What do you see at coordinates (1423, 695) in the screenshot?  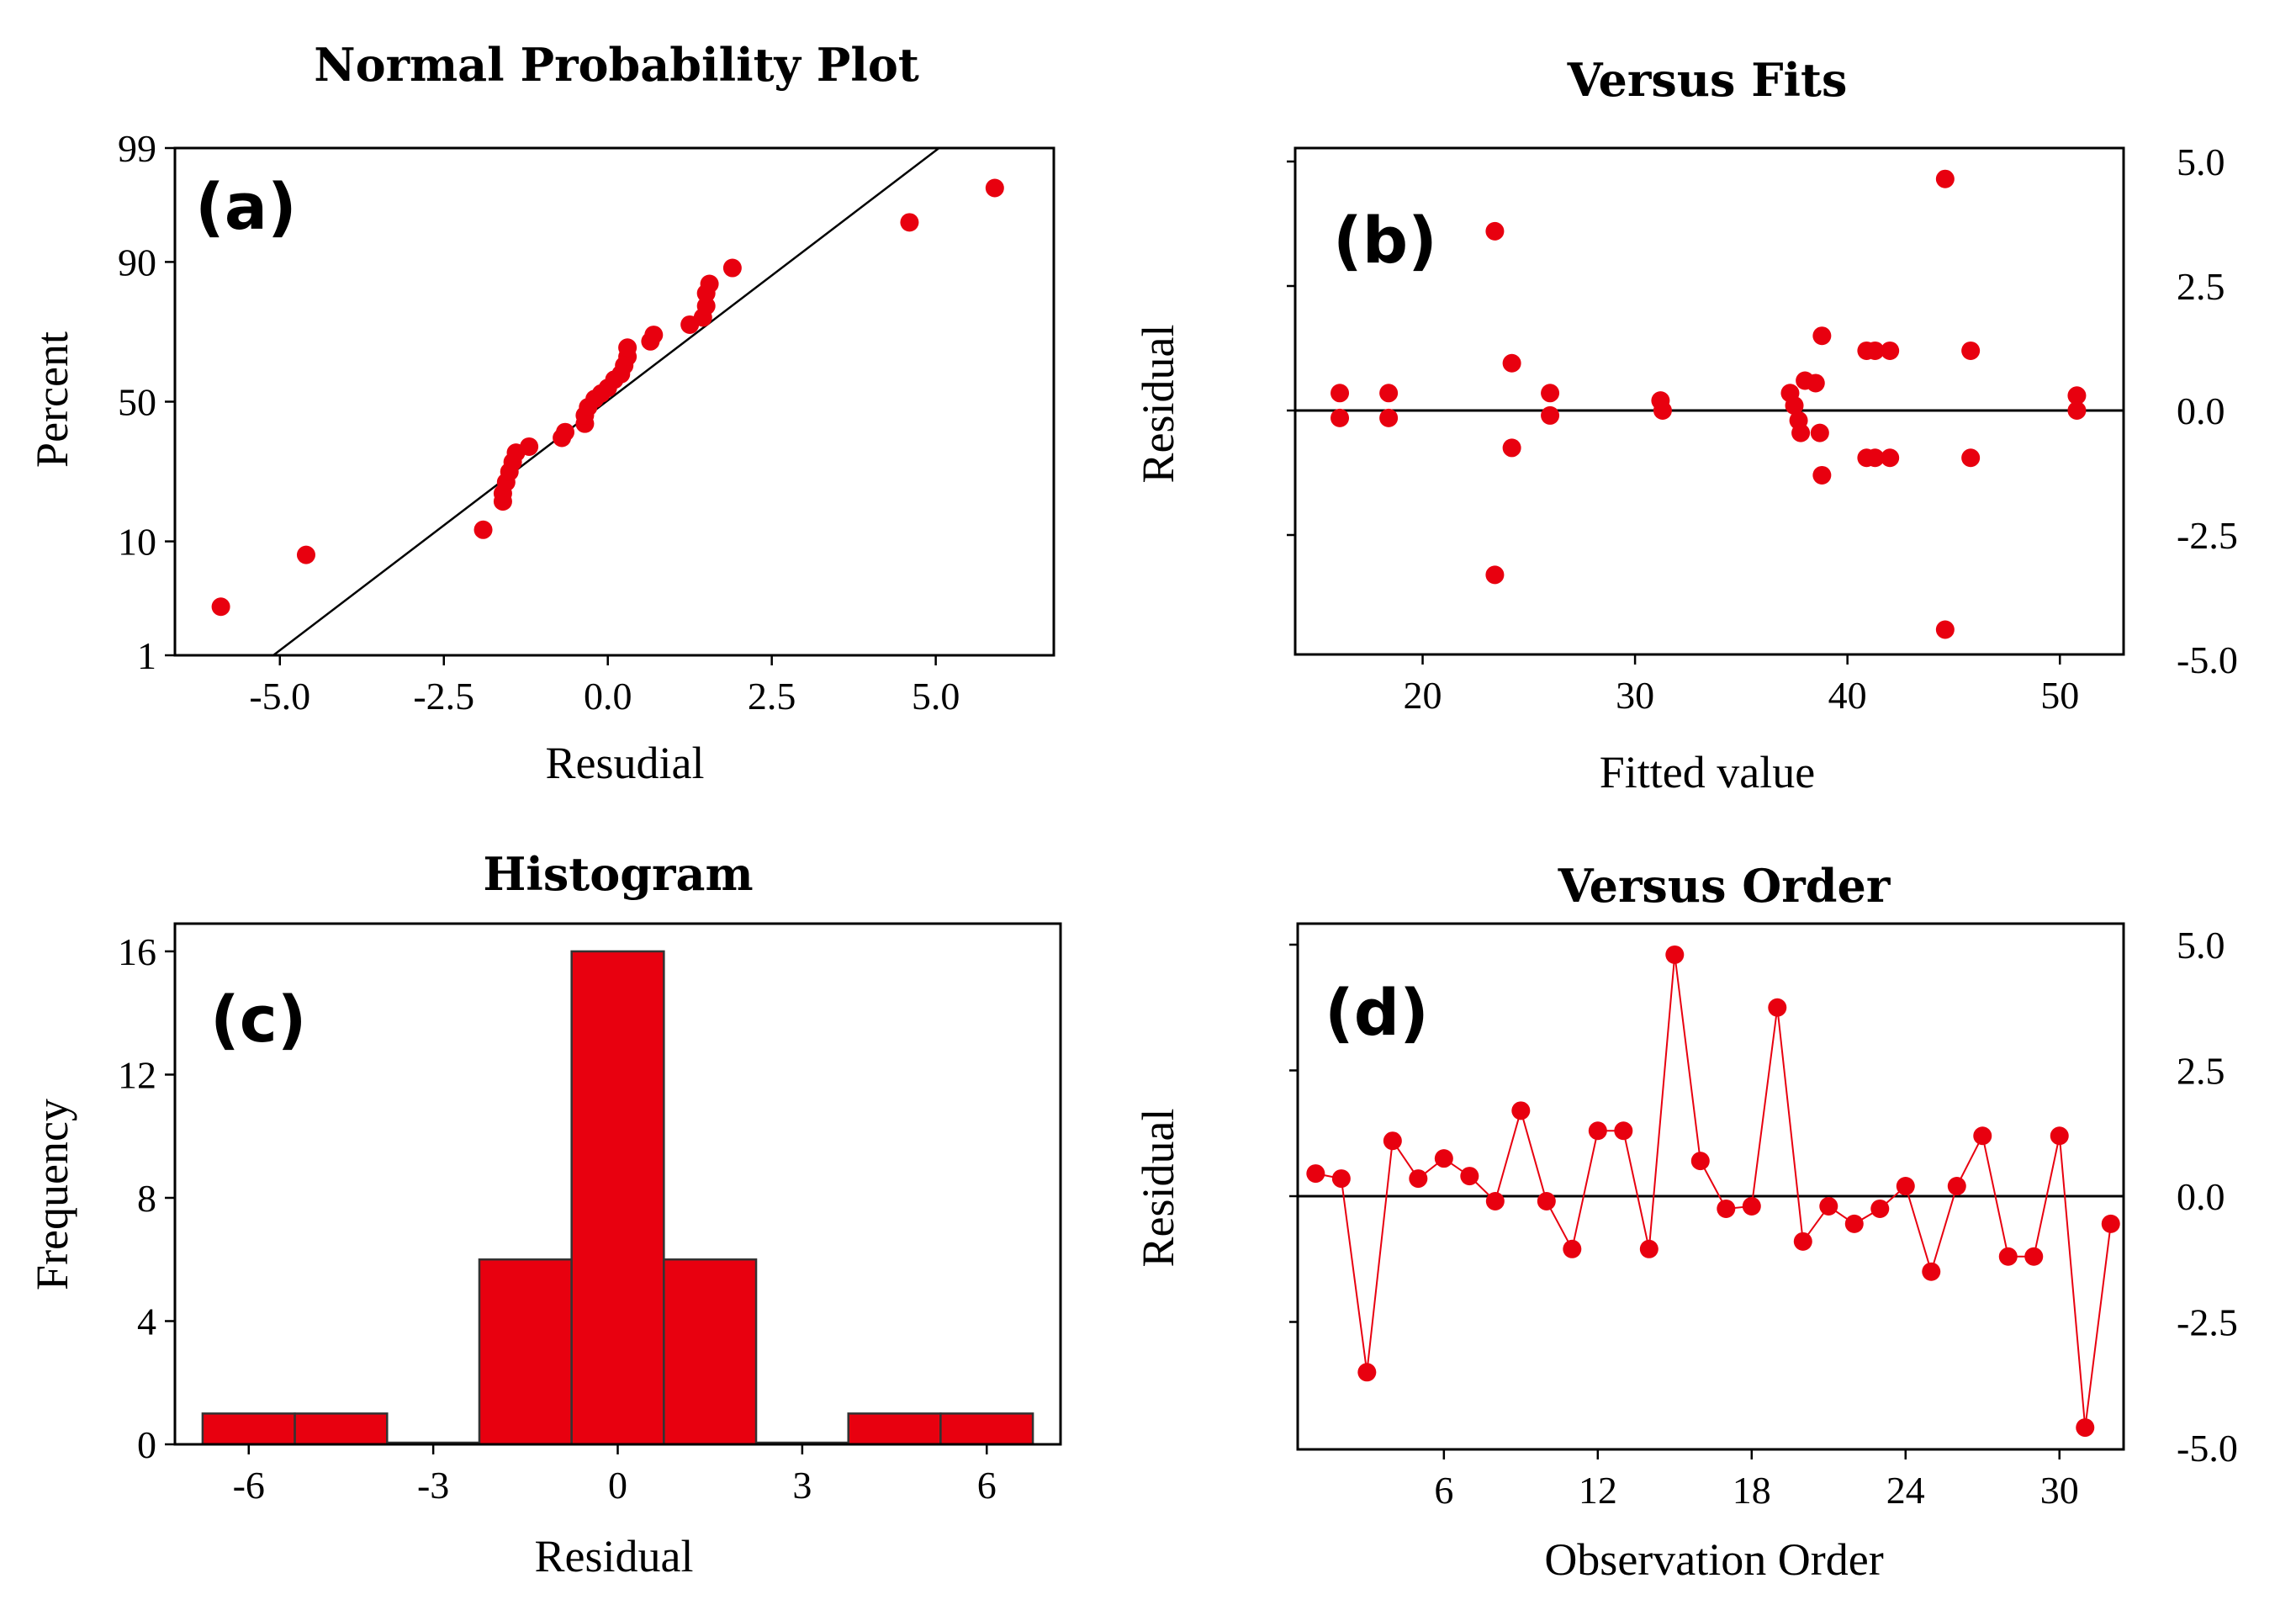 I see `tick-label: 20` at bounding box center [1423, 695].